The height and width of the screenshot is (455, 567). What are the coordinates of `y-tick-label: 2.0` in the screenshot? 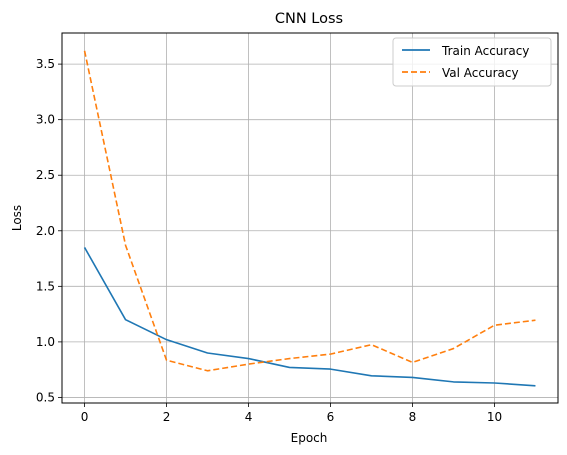 It's located at (45, 231).